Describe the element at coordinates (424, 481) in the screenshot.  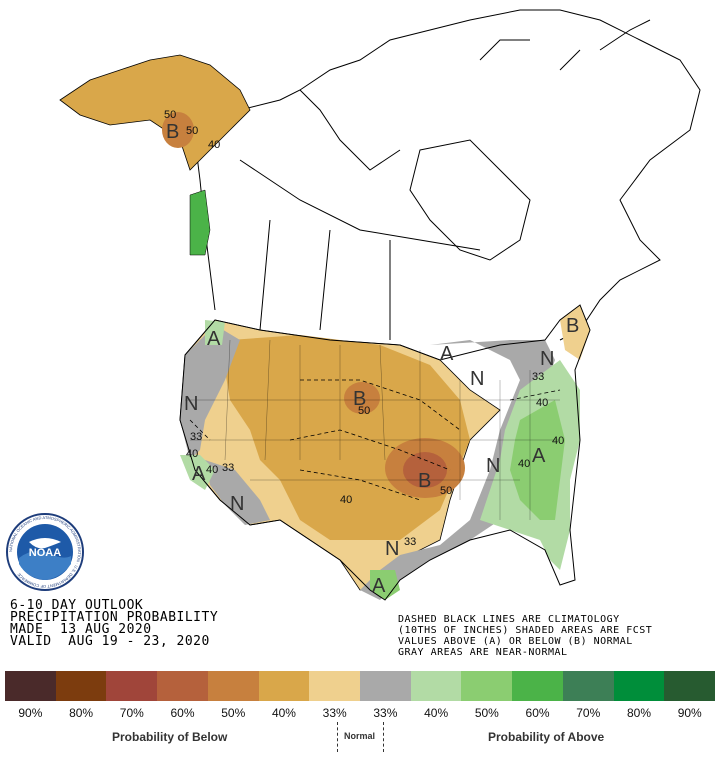
I see `region-label-okla-b: B` at that location.